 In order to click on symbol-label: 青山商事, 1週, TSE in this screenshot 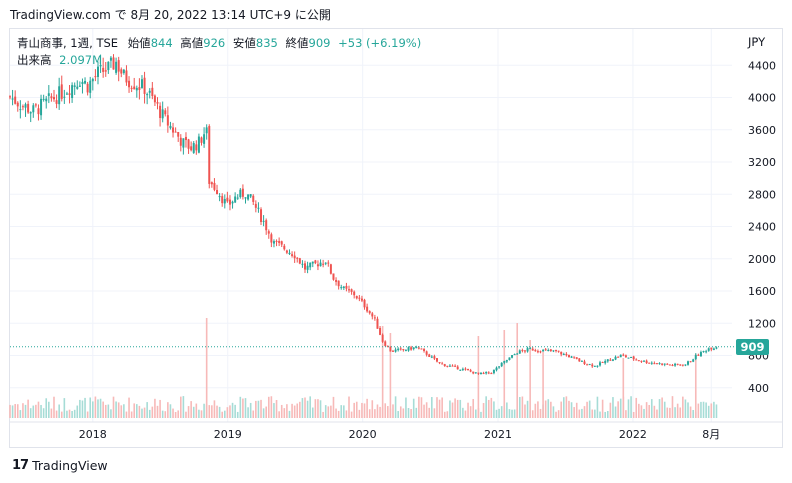, I will do `click(68, 43)`.